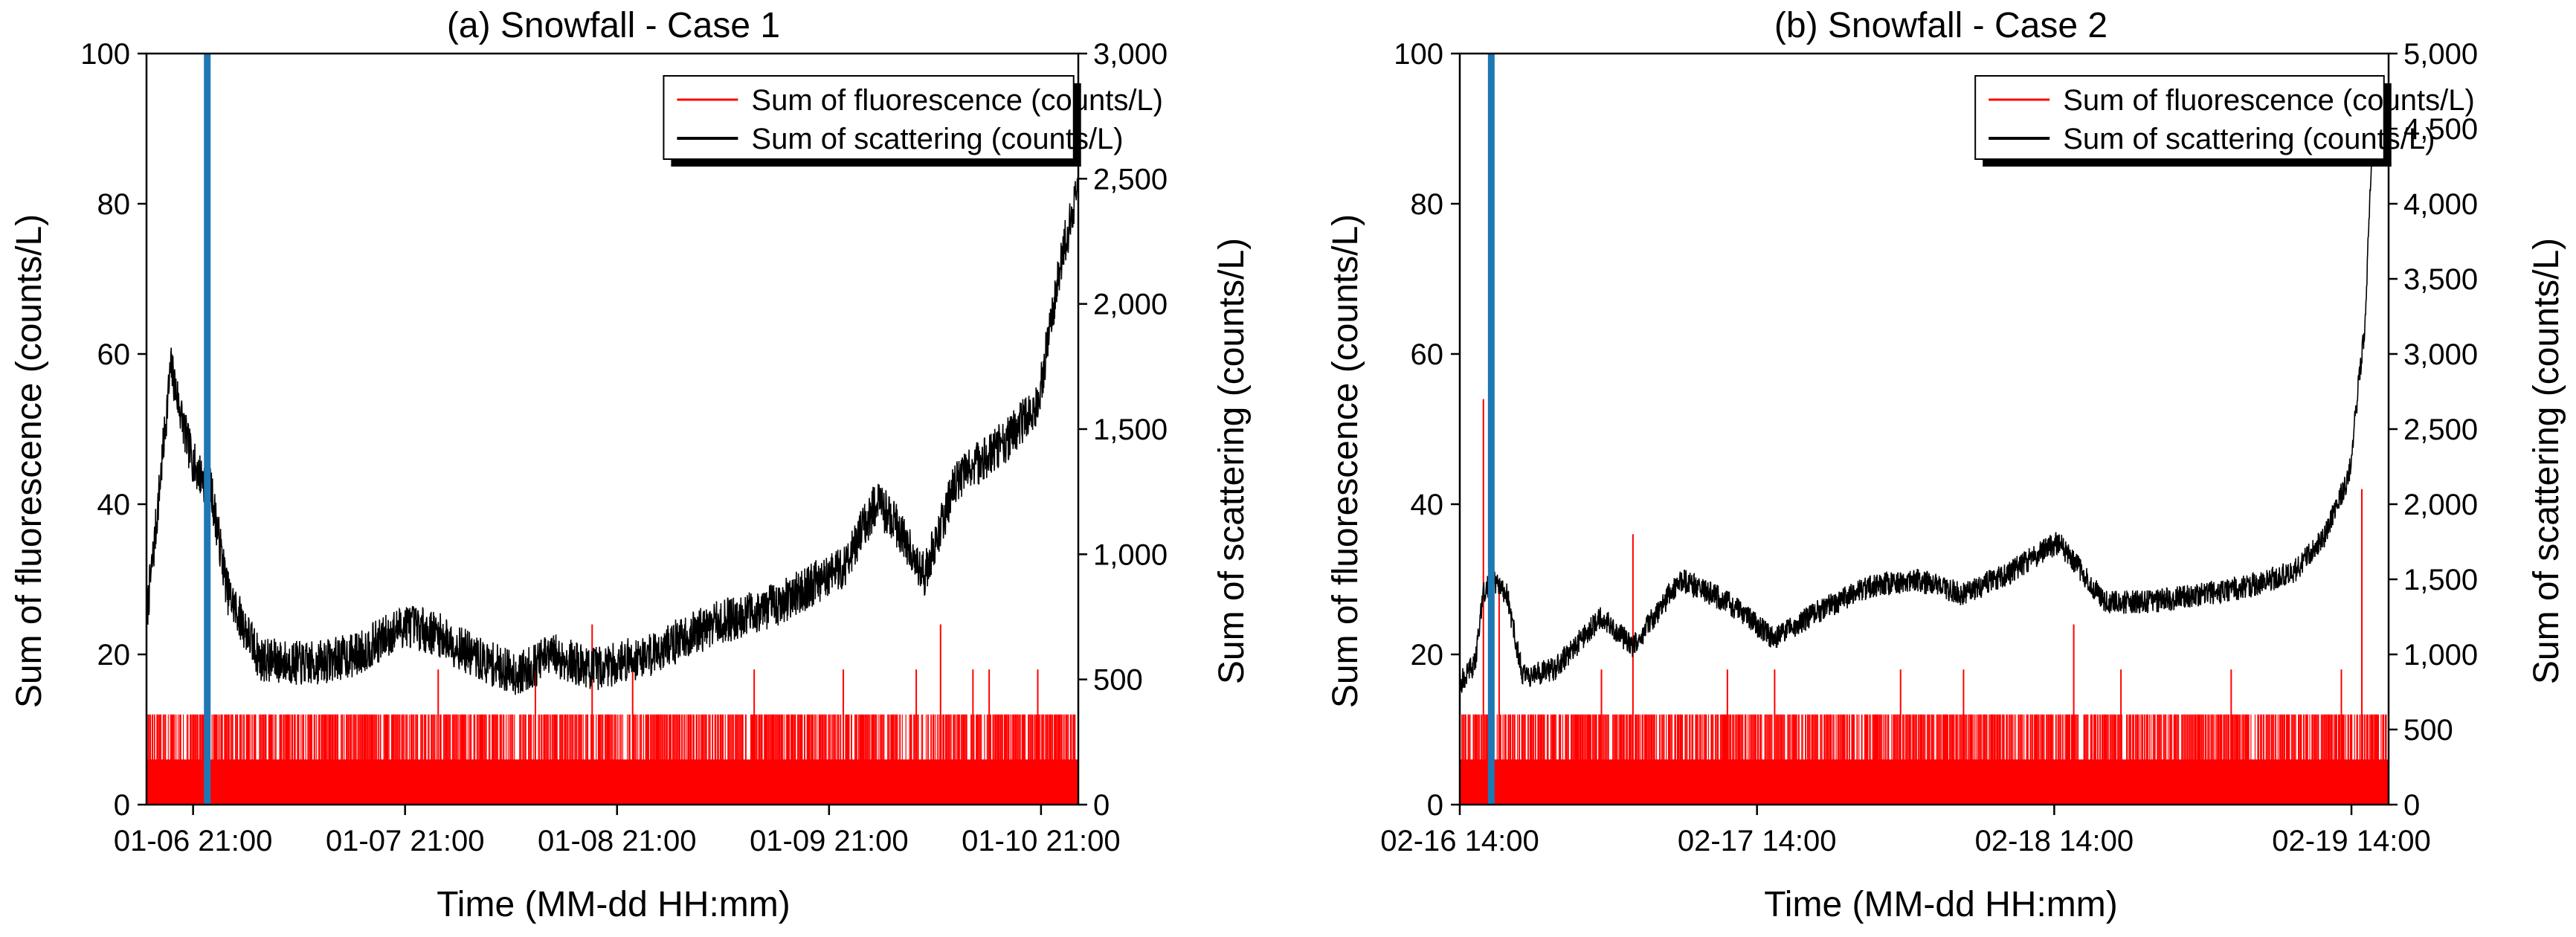  Describe the element at coordinates (1459, 841) in the screenshot. I see `x-tick-label: 02-16 14:00` at that location.